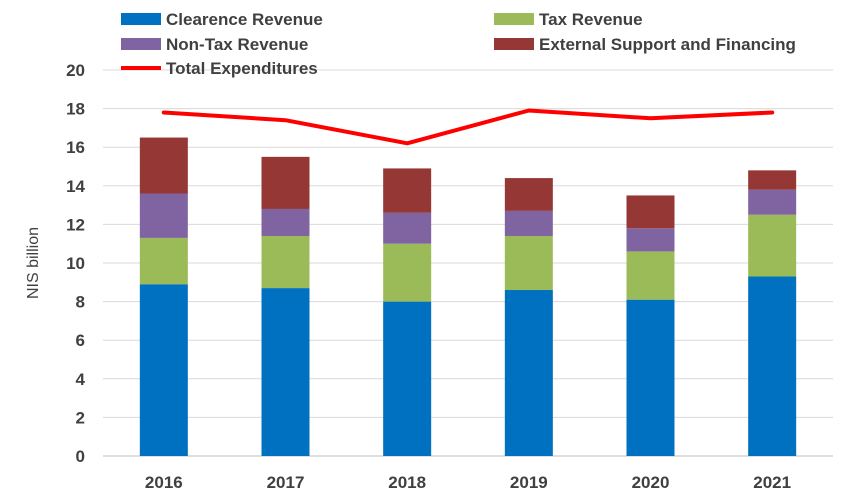  What do you see at coordinates (286, 482) in the screenshot?
I see `x-tick-label: 2017` at bounding box center [286, 482].